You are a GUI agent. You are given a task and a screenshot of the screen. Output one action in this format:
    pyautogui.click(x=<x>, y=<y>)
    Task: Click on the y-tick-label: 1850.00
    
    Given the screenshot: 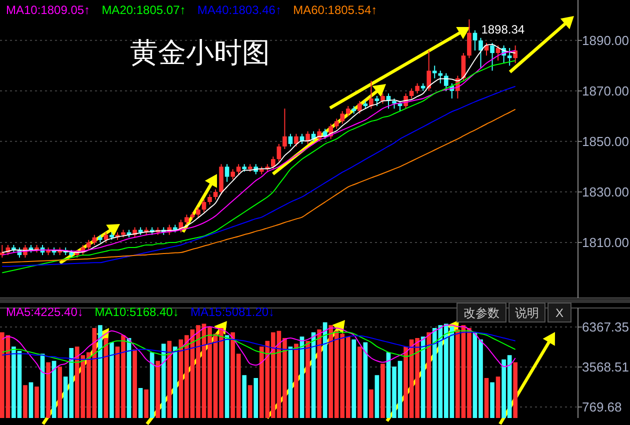 What is the action you would take?
    pyautogui.click(x=605, y=141)
    